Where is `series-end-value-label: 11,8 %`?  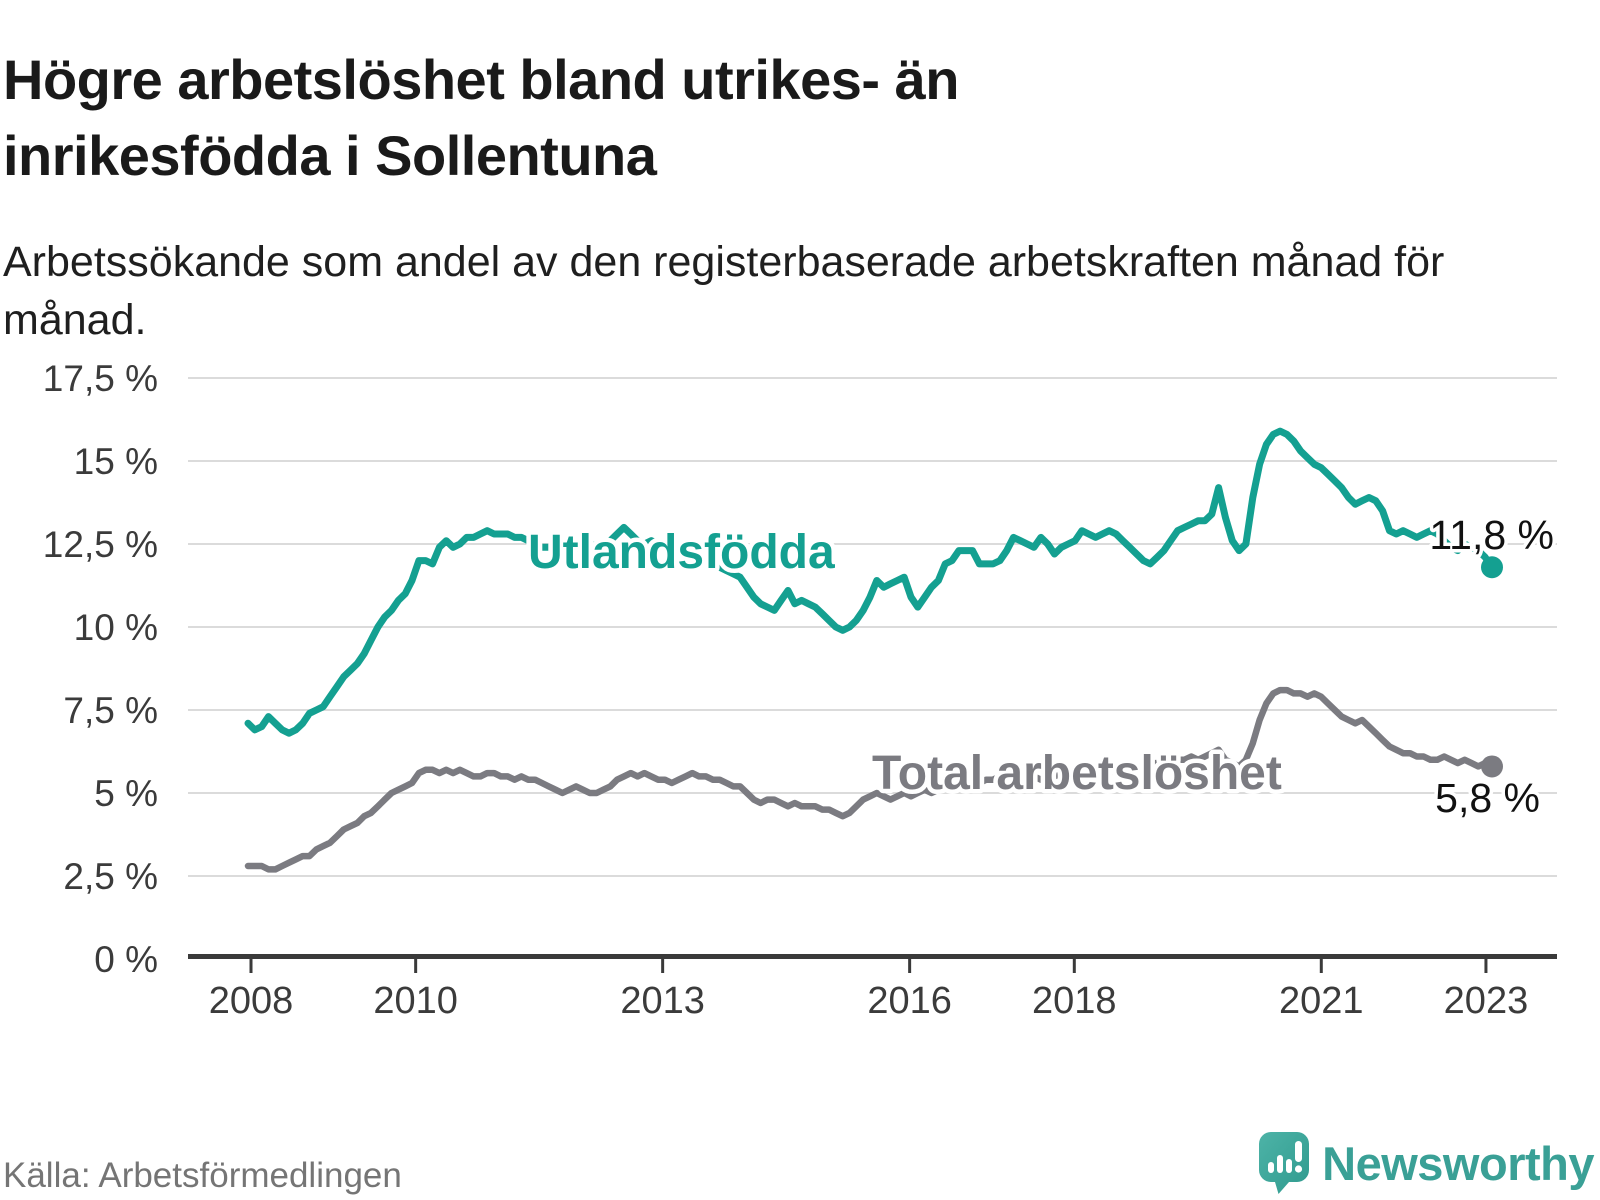
series-end-value-label: 11,8 % is located at coordinates (1491, 535).